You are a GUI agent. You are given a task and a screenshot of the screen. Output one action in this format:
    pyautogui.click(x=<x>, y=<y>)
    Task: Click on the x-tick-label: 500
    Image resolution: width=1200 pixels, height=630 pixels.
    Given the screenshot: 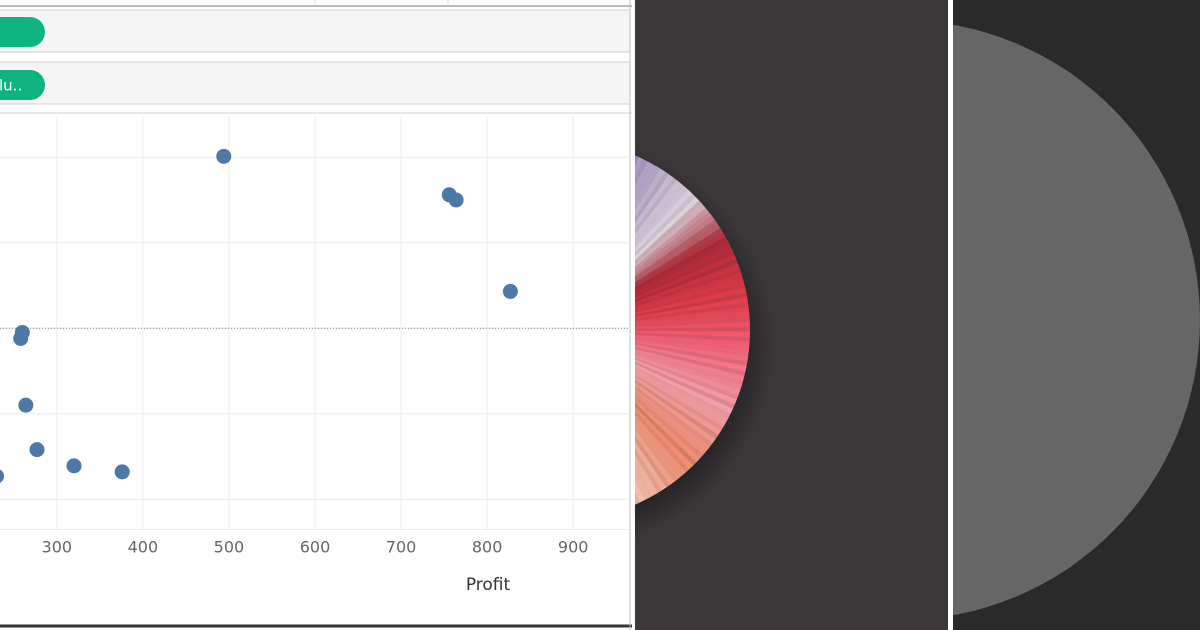 What is the action you would take?
    pyautogui.click(x=229, y=547)
    